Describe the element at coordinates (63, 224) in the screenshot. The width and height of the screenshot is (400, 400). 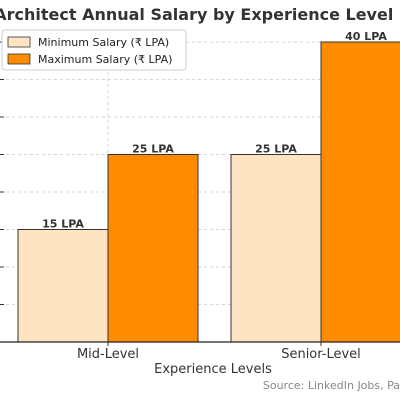
I see `data-label: 15 LPA` at that location.